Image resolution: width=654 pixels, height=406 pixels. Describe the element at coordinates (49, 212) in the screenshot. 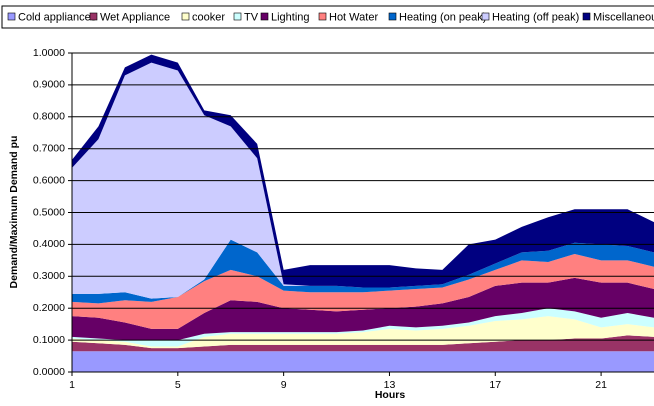

I see `y-tick-label: 0.5000` at that location.